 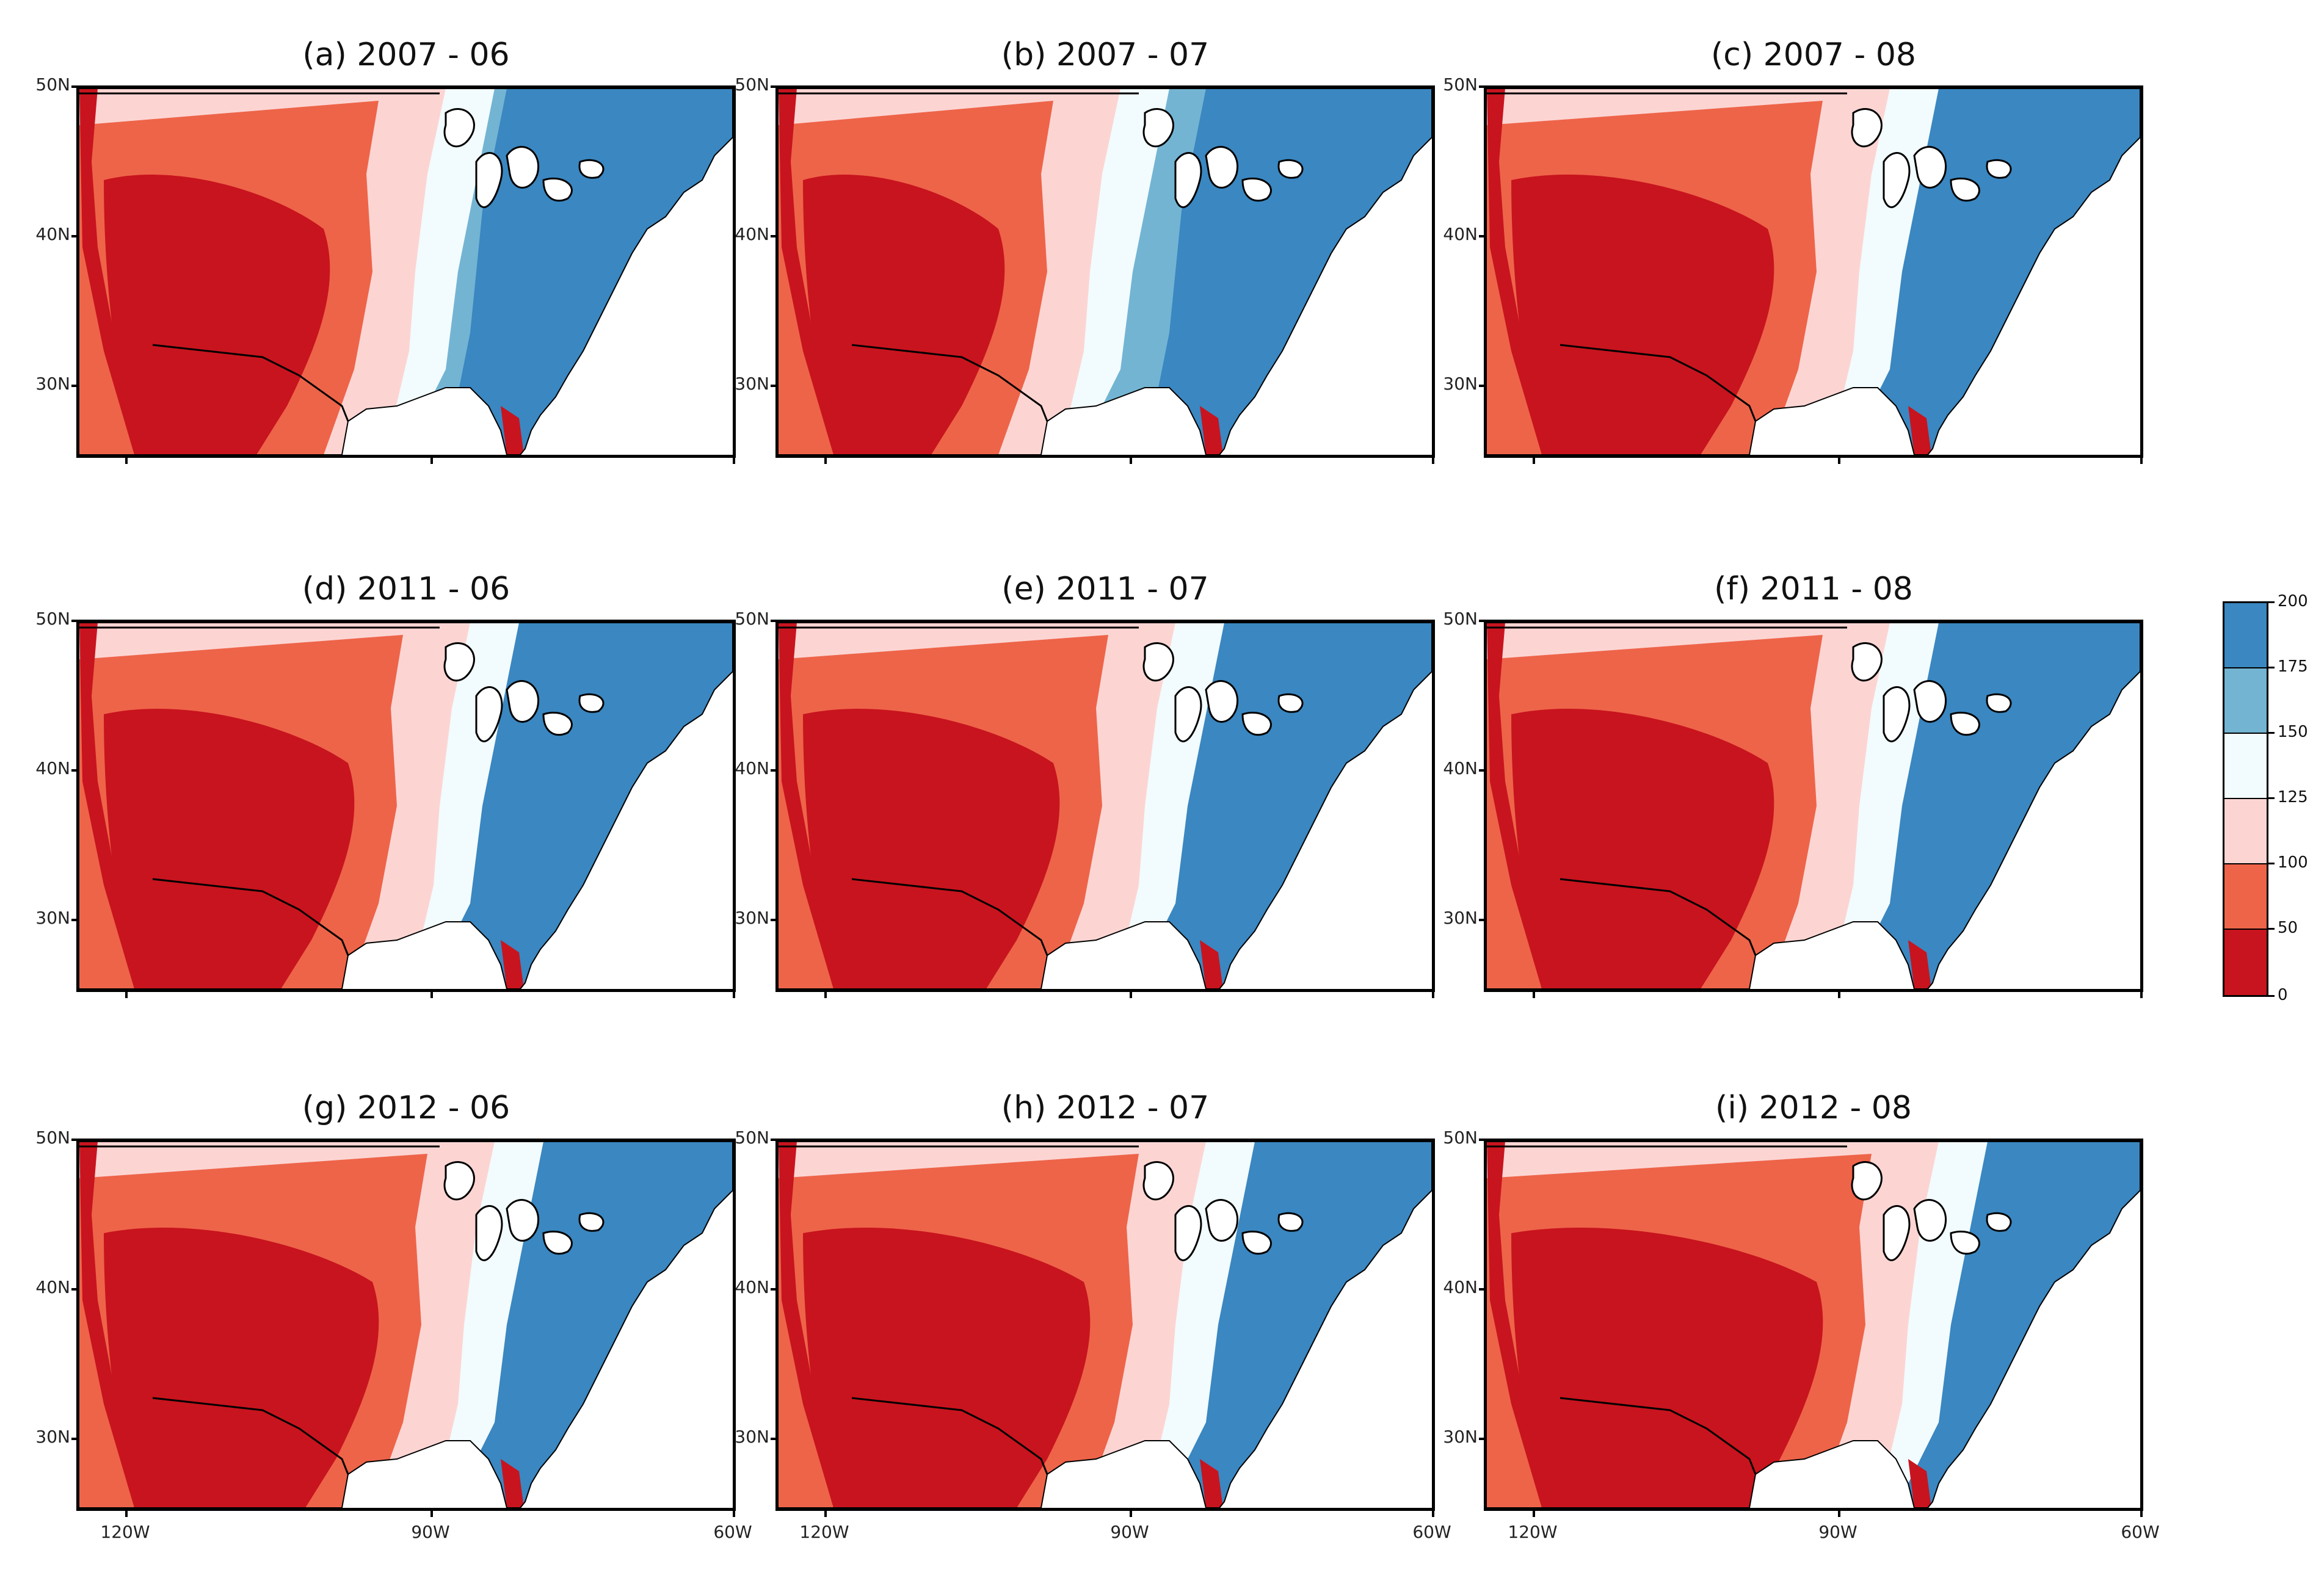 I want to click on colorbar, so click(x=2245, y=799).